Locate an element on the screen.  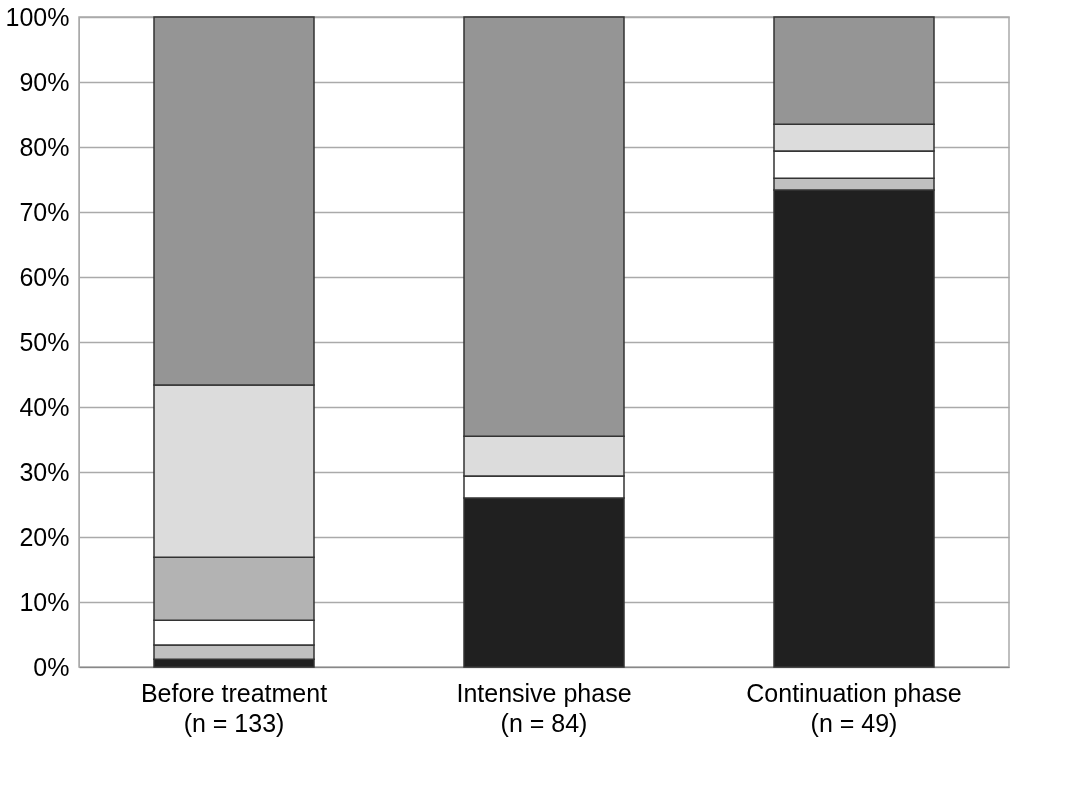
y-tick-label: 20% is located at coordinates (44, 536).